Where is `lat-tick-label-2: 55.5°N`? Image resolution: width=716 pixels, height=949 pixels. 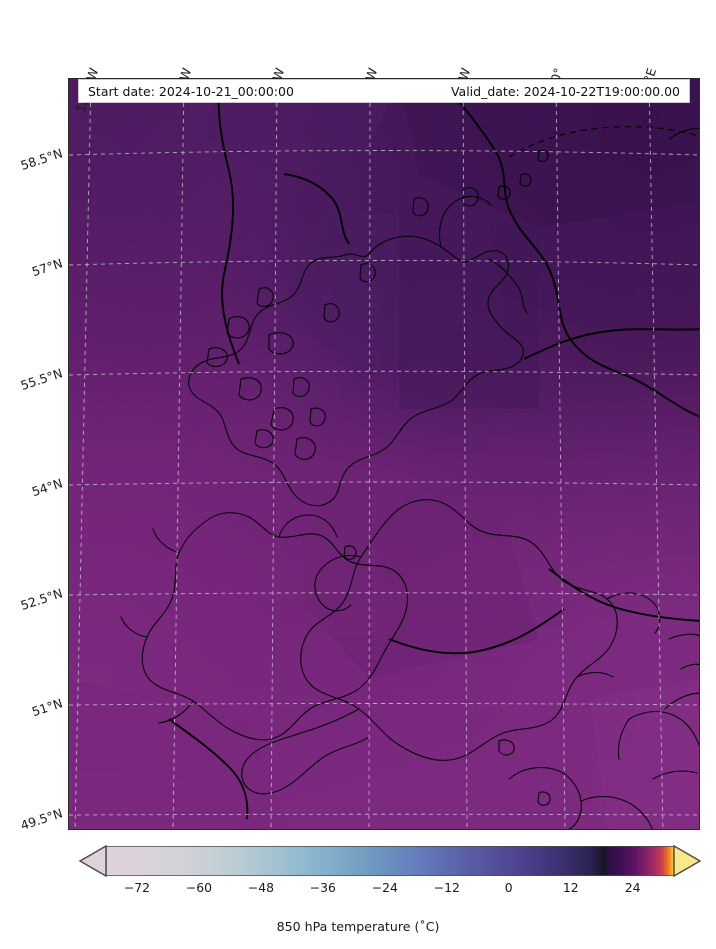
lat-tick-label-2: 55.5°N is located at coordinates (41, 379).